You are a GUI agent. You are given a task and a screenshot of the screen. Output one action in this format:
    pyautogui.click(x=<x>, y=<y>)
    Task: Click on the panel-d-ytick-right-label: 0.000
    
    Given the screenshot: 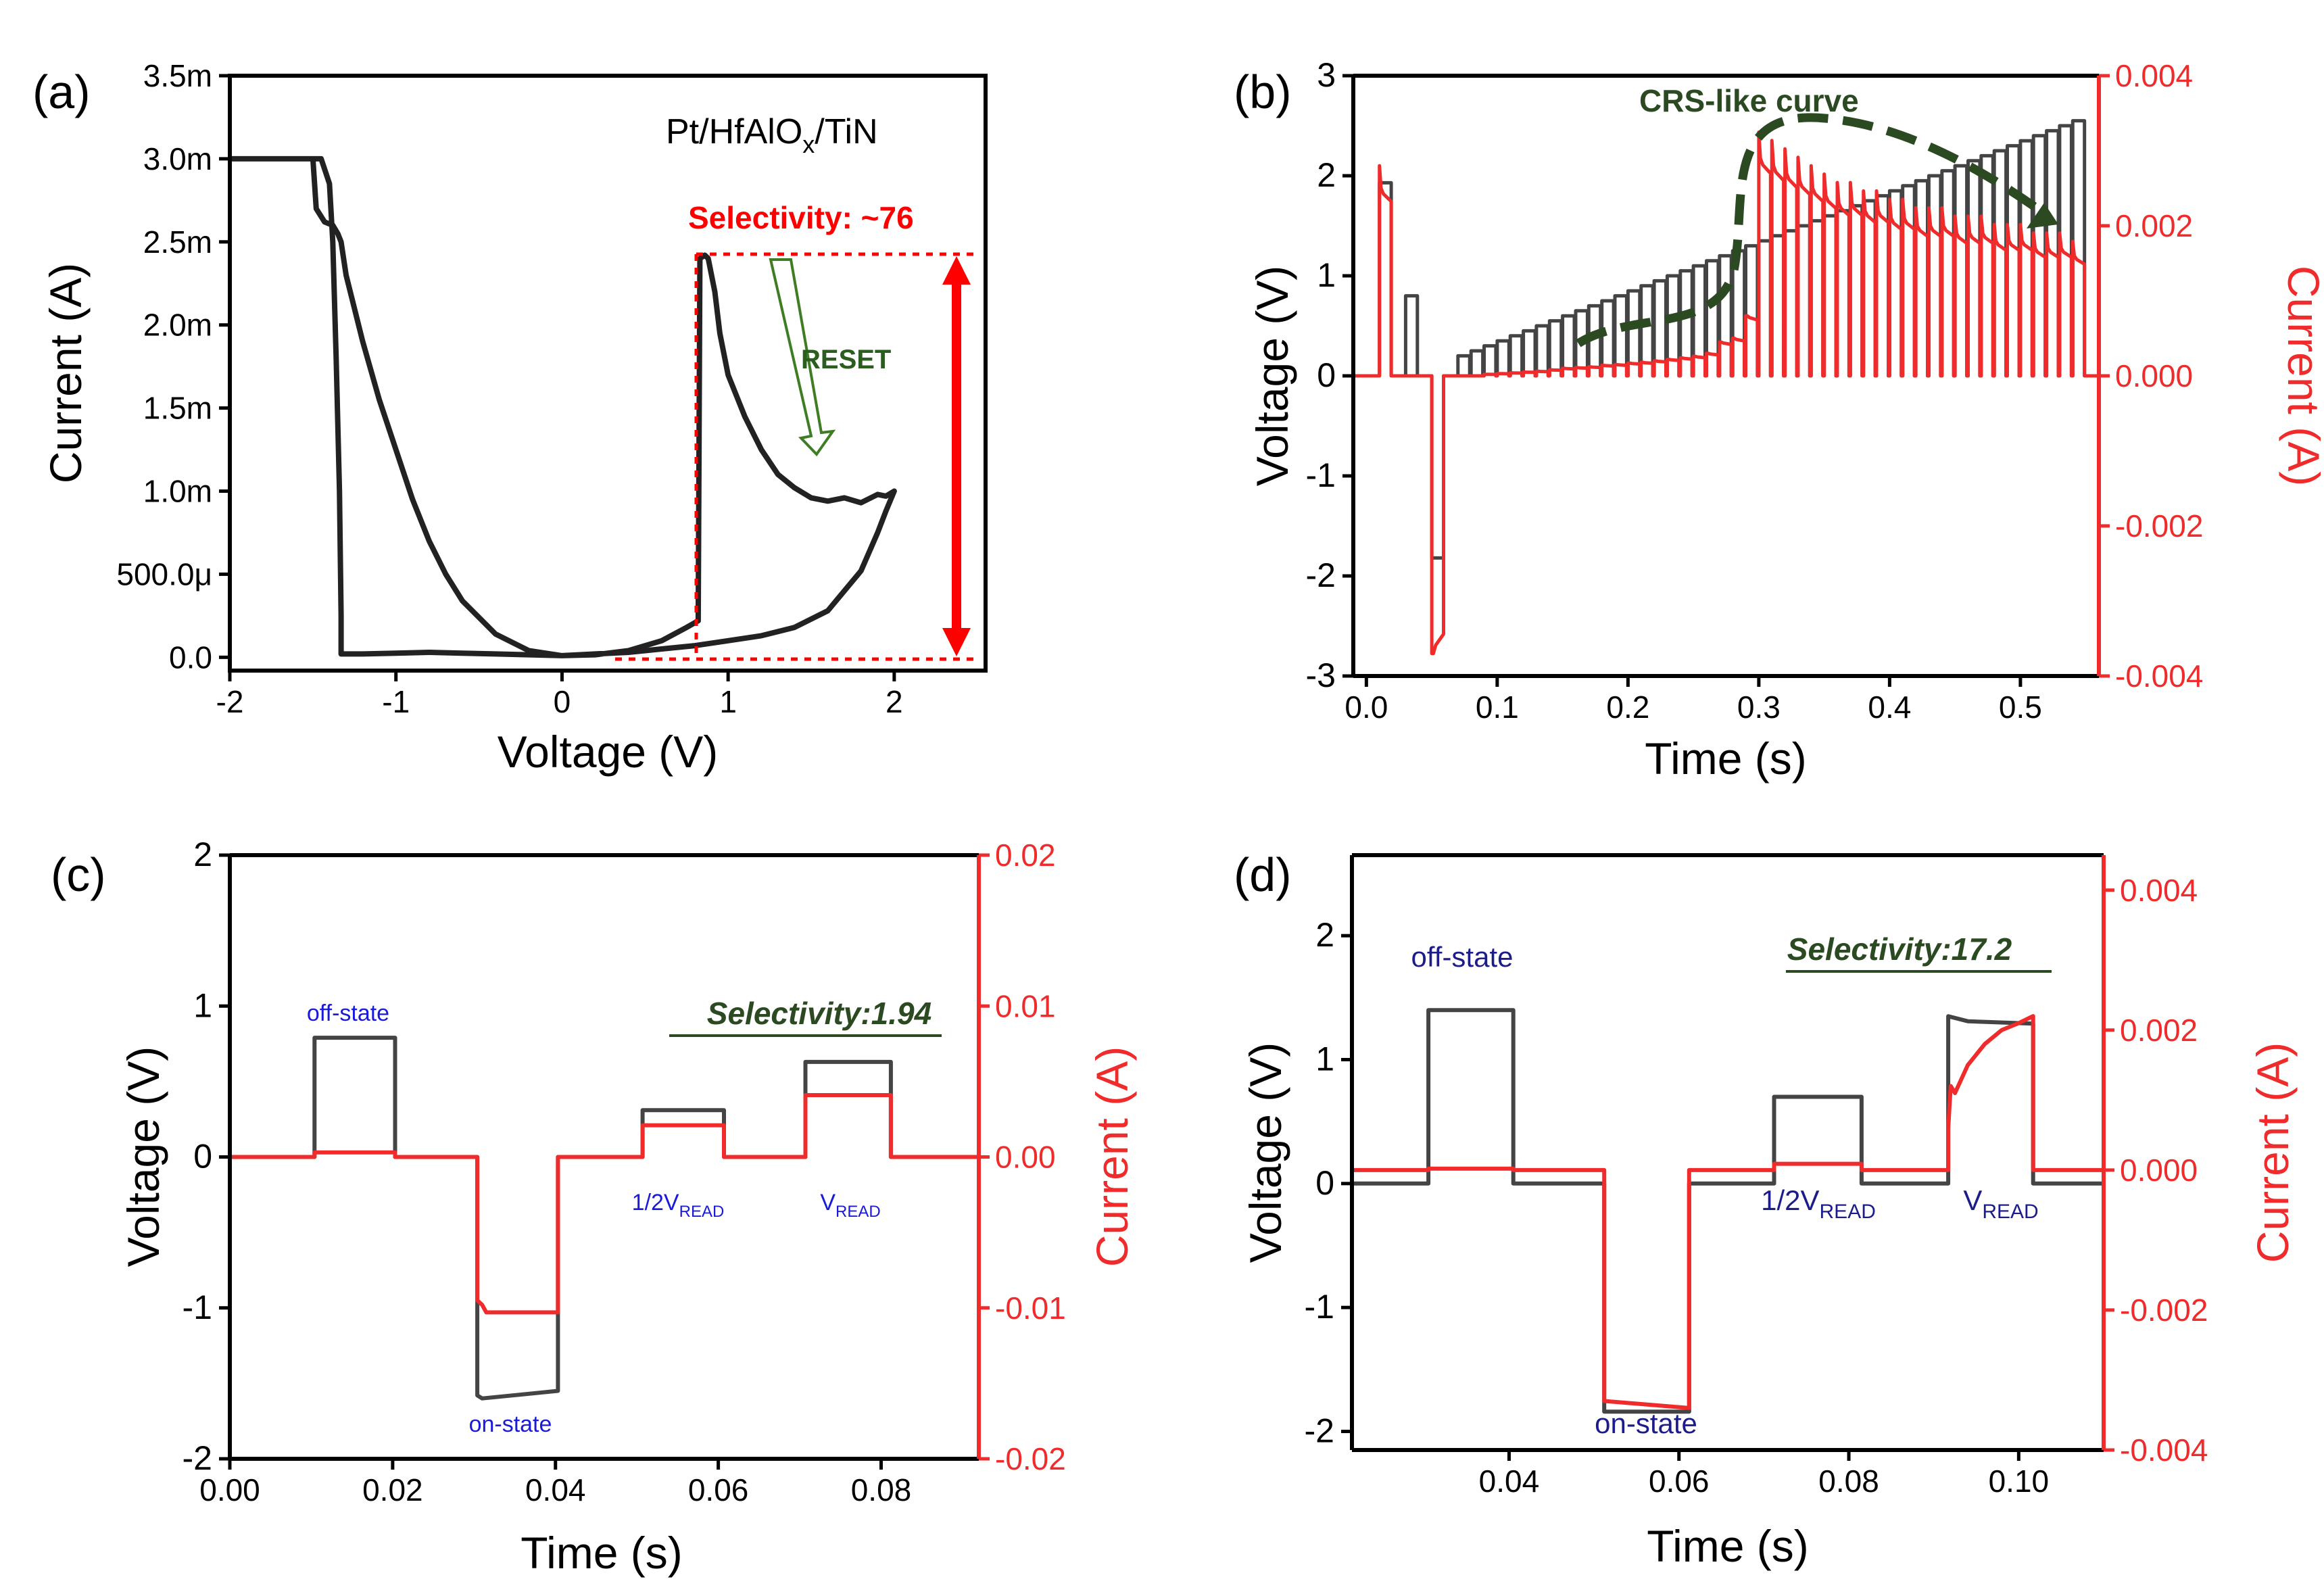 What is the action you would take?
    pyautogui.click(x=2159, y=1170)
    